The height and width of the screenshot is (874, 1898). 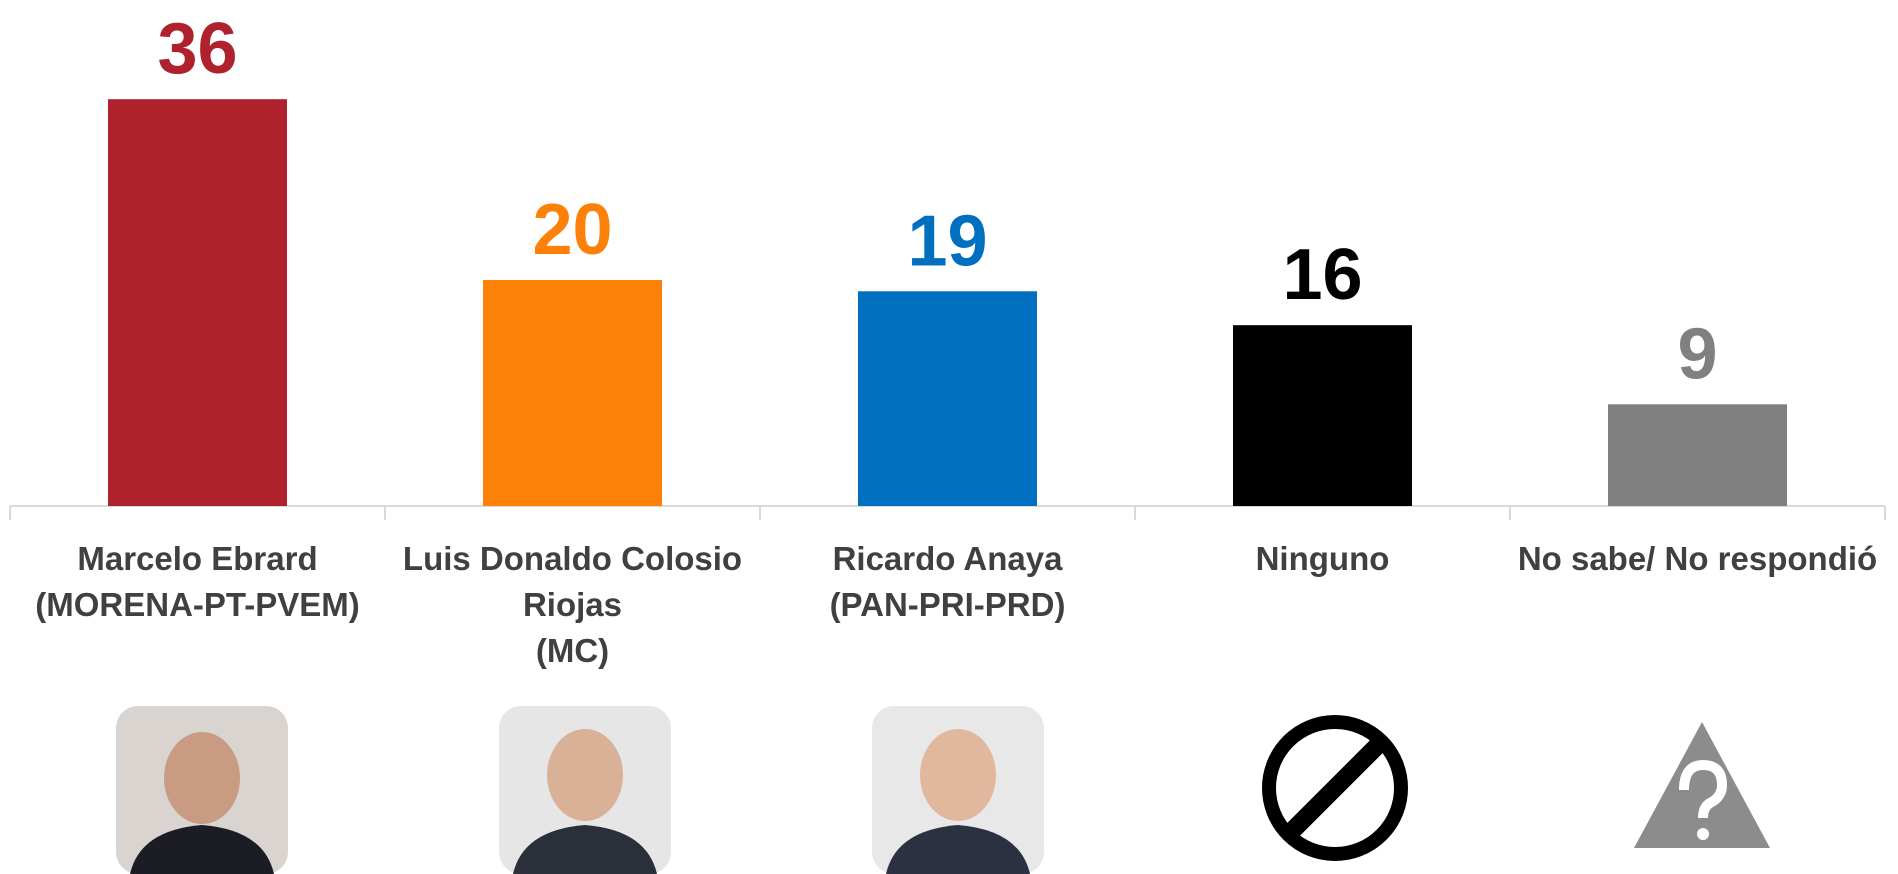 What do you see at coordinates (197, 581) in the screenshot?
I see `x-tick-label: Marcelo Ebrard (MORENA-PT-PVEM)` at bounding box center [197, 581].